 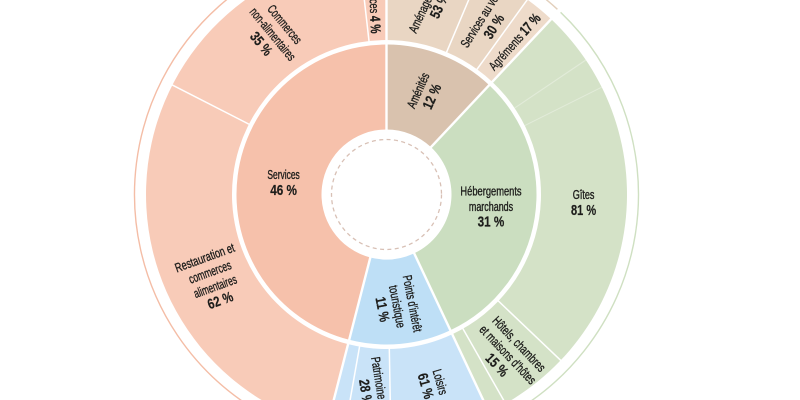 I want to click on svg-text: Patrimoine, so click(x=378, y=378).